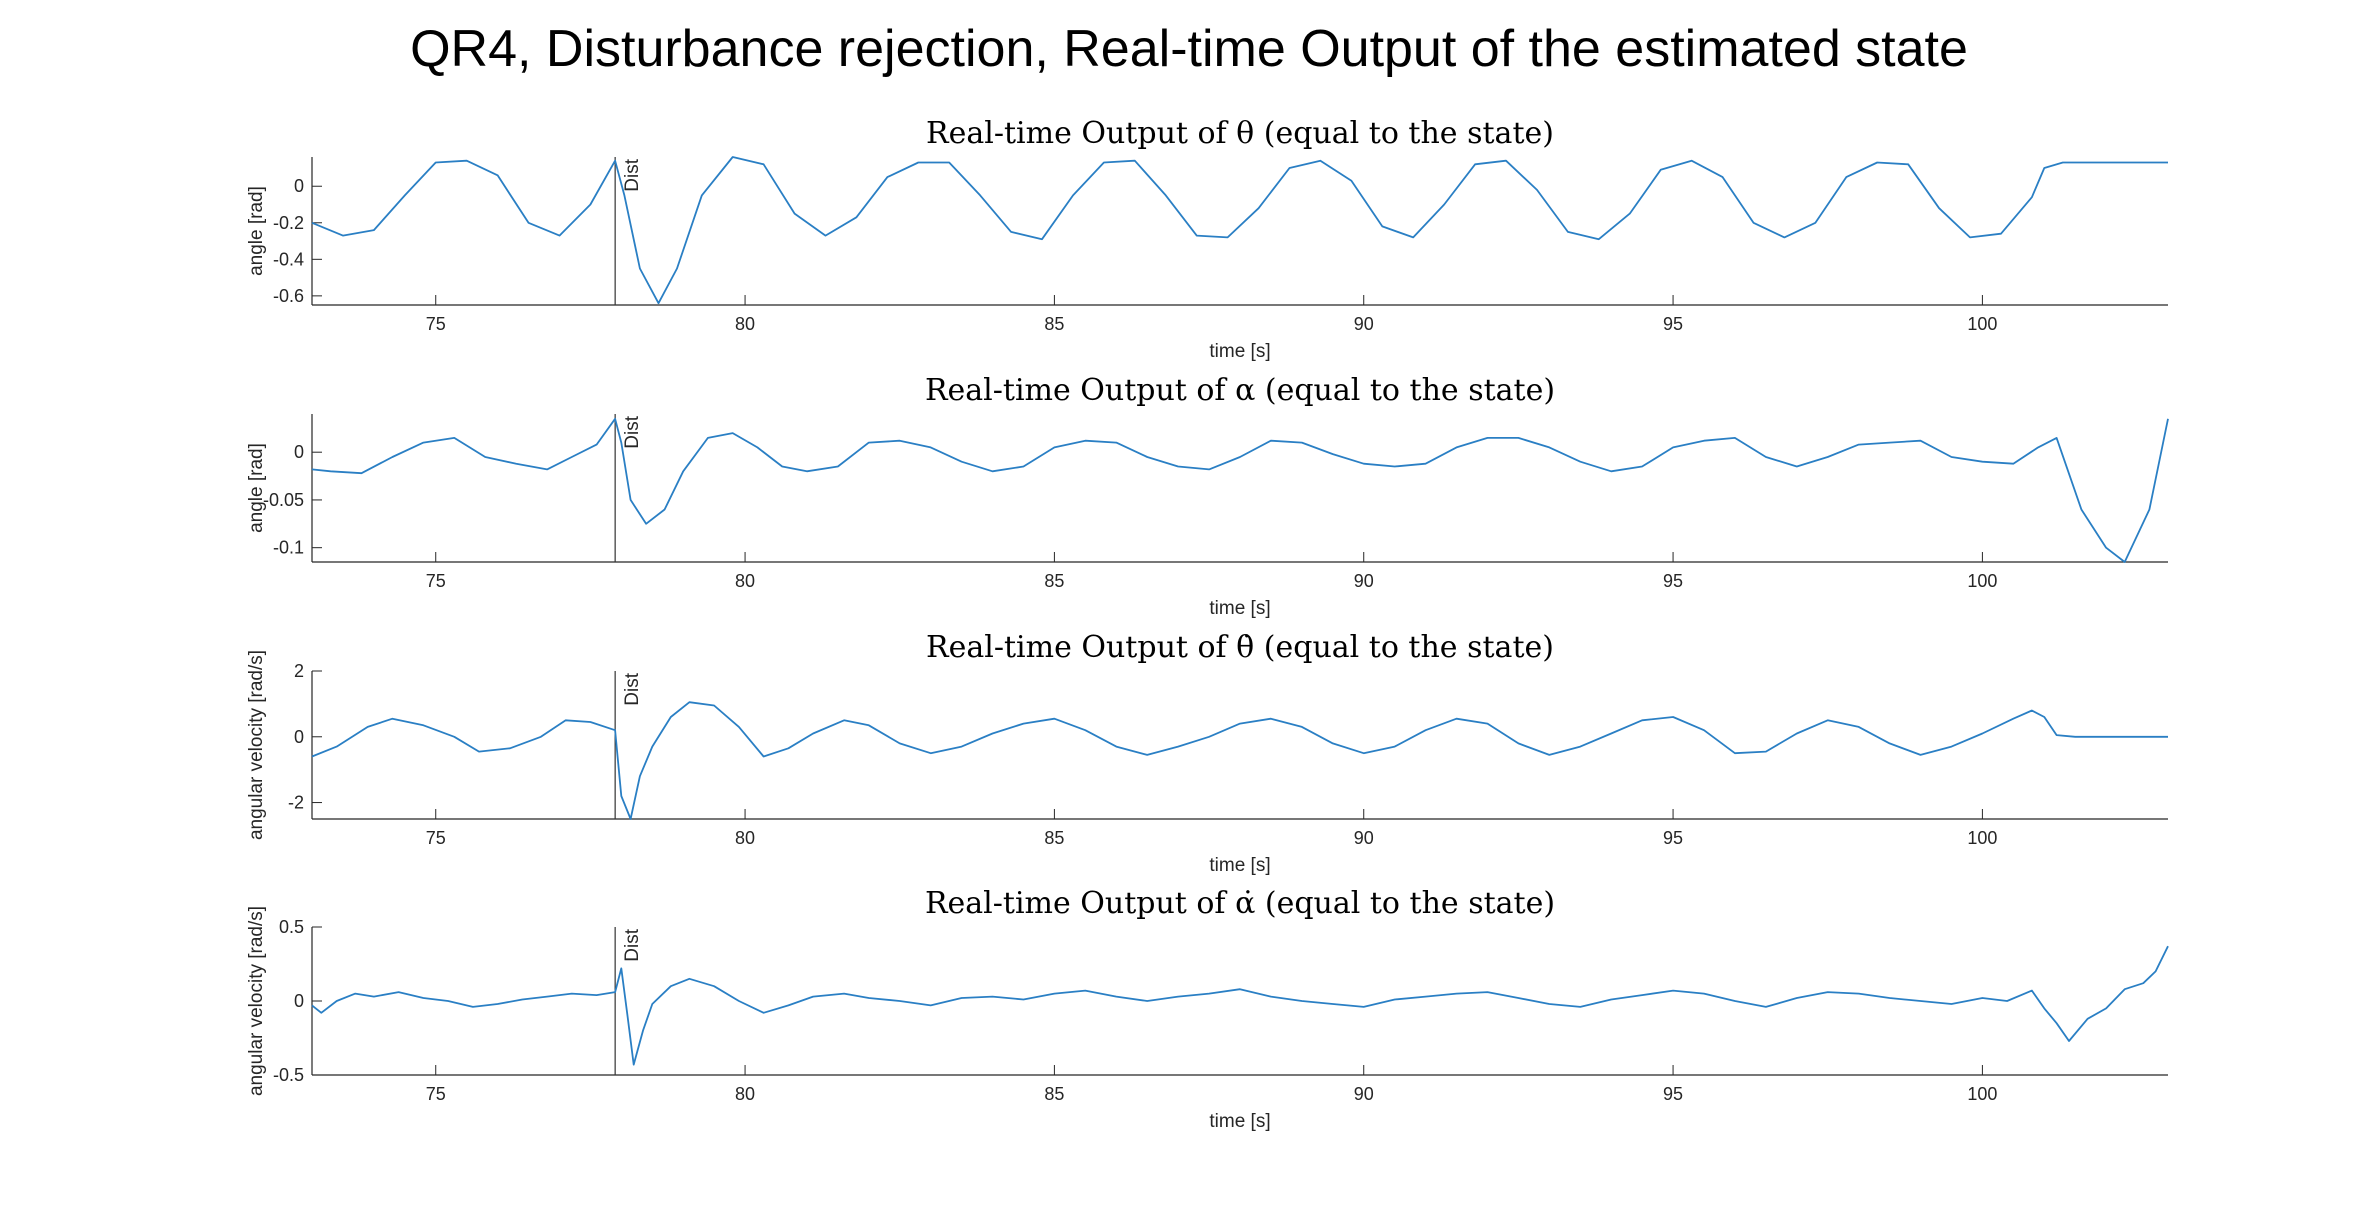 The height and width of the screenshot is (1210, 2378). What do you see at coordinates (296, 803) in the screenshot?
I see `y-tick-label: -2` at bounding box center [296, 803].